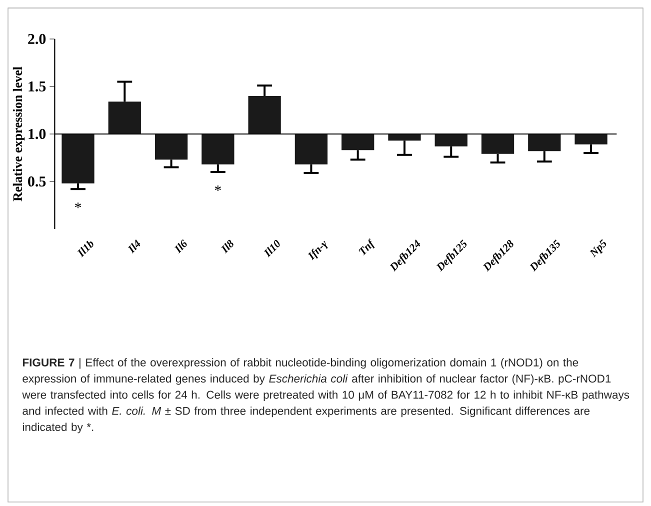 Image resolution: width=651 pixels, height=506 pixels. I want to click on x-tick-label: Il8, so click(227, 247).